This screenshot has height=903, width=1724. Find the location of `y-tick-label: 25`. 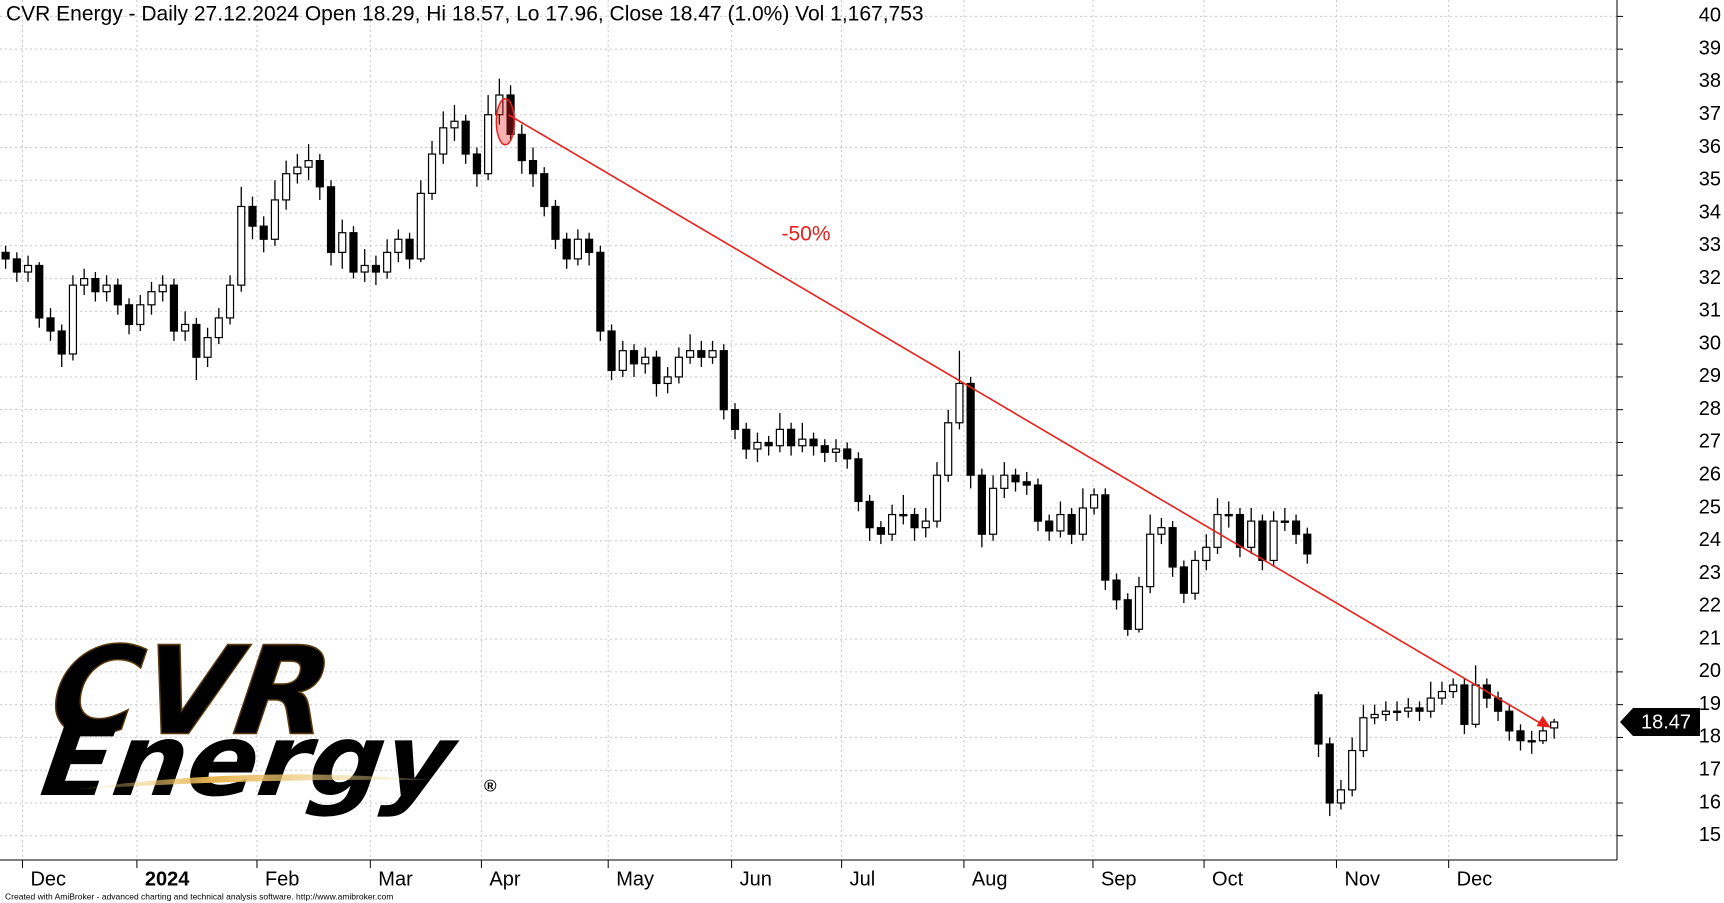

y-tick-label: 25 is located at coordinates (1710, 507).